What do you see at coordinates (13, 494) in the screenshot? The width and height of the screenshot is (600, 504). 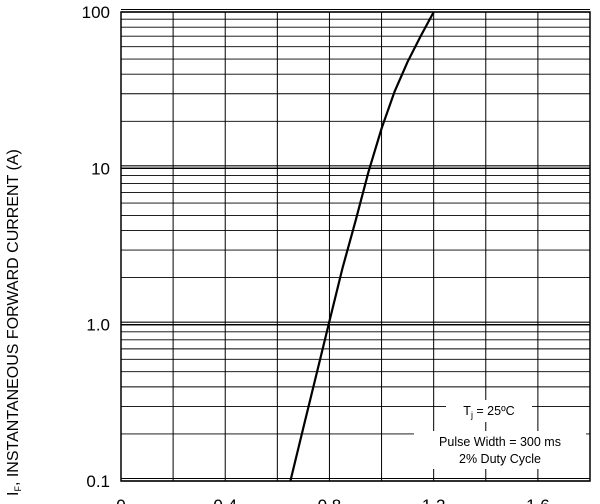 I see `y-axis-label-main: I` at bounding box center [13, 494].